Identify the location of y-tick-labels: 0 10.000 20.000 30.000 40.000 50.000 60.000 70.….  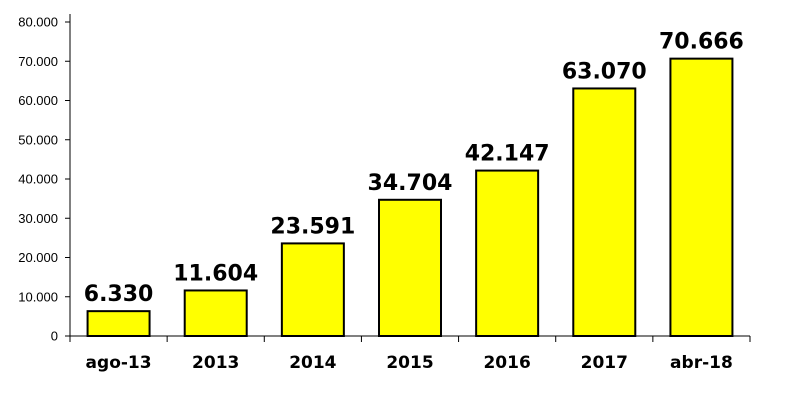
(44, 179).